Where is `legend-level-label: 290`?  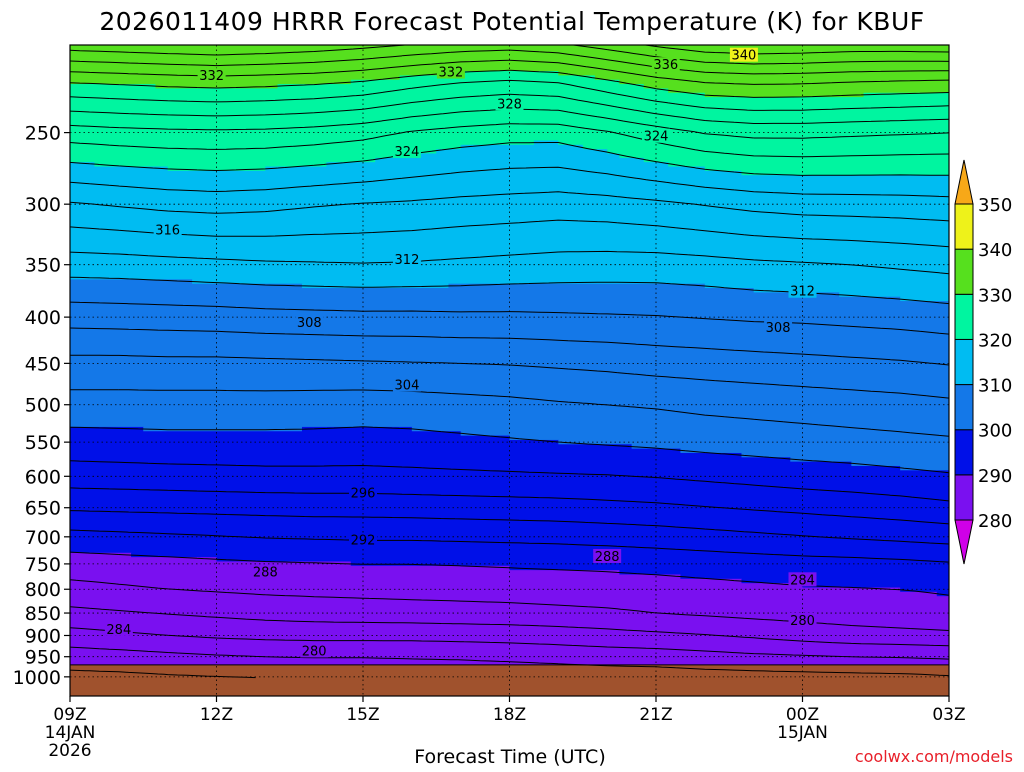
legend-level-label: 290 is located at coordinates (995, 476).